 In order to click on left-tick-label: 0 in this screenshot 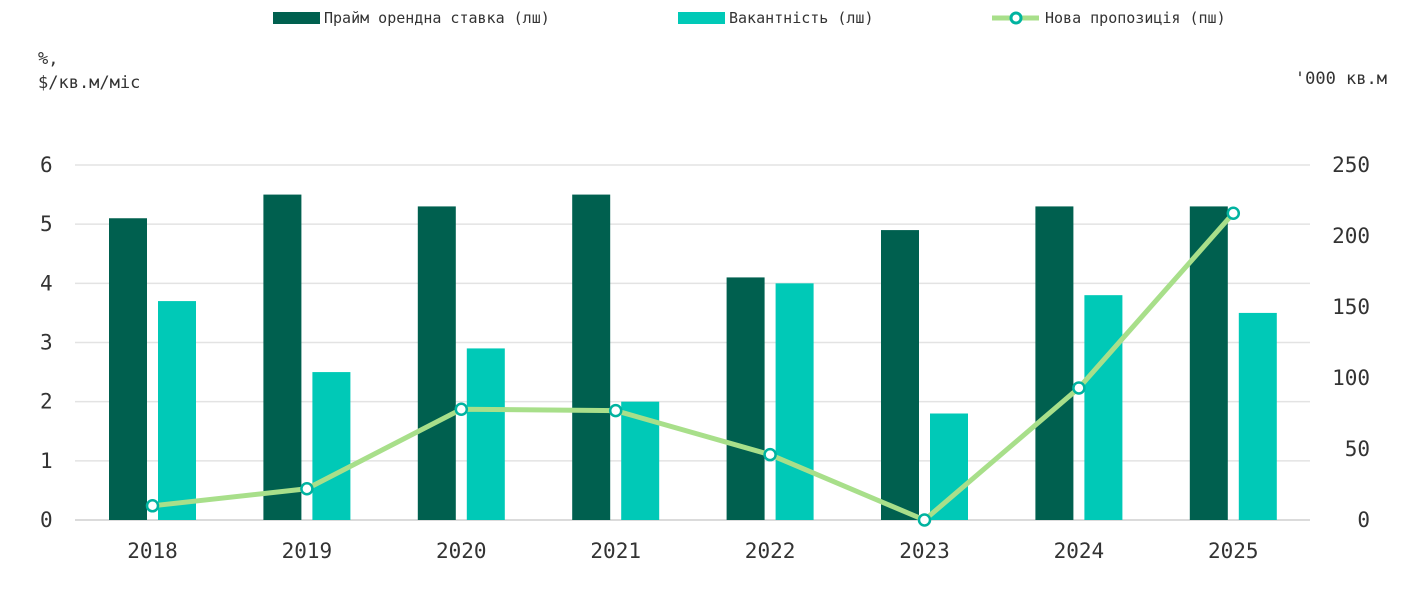, I will do `click(46, 520)`.